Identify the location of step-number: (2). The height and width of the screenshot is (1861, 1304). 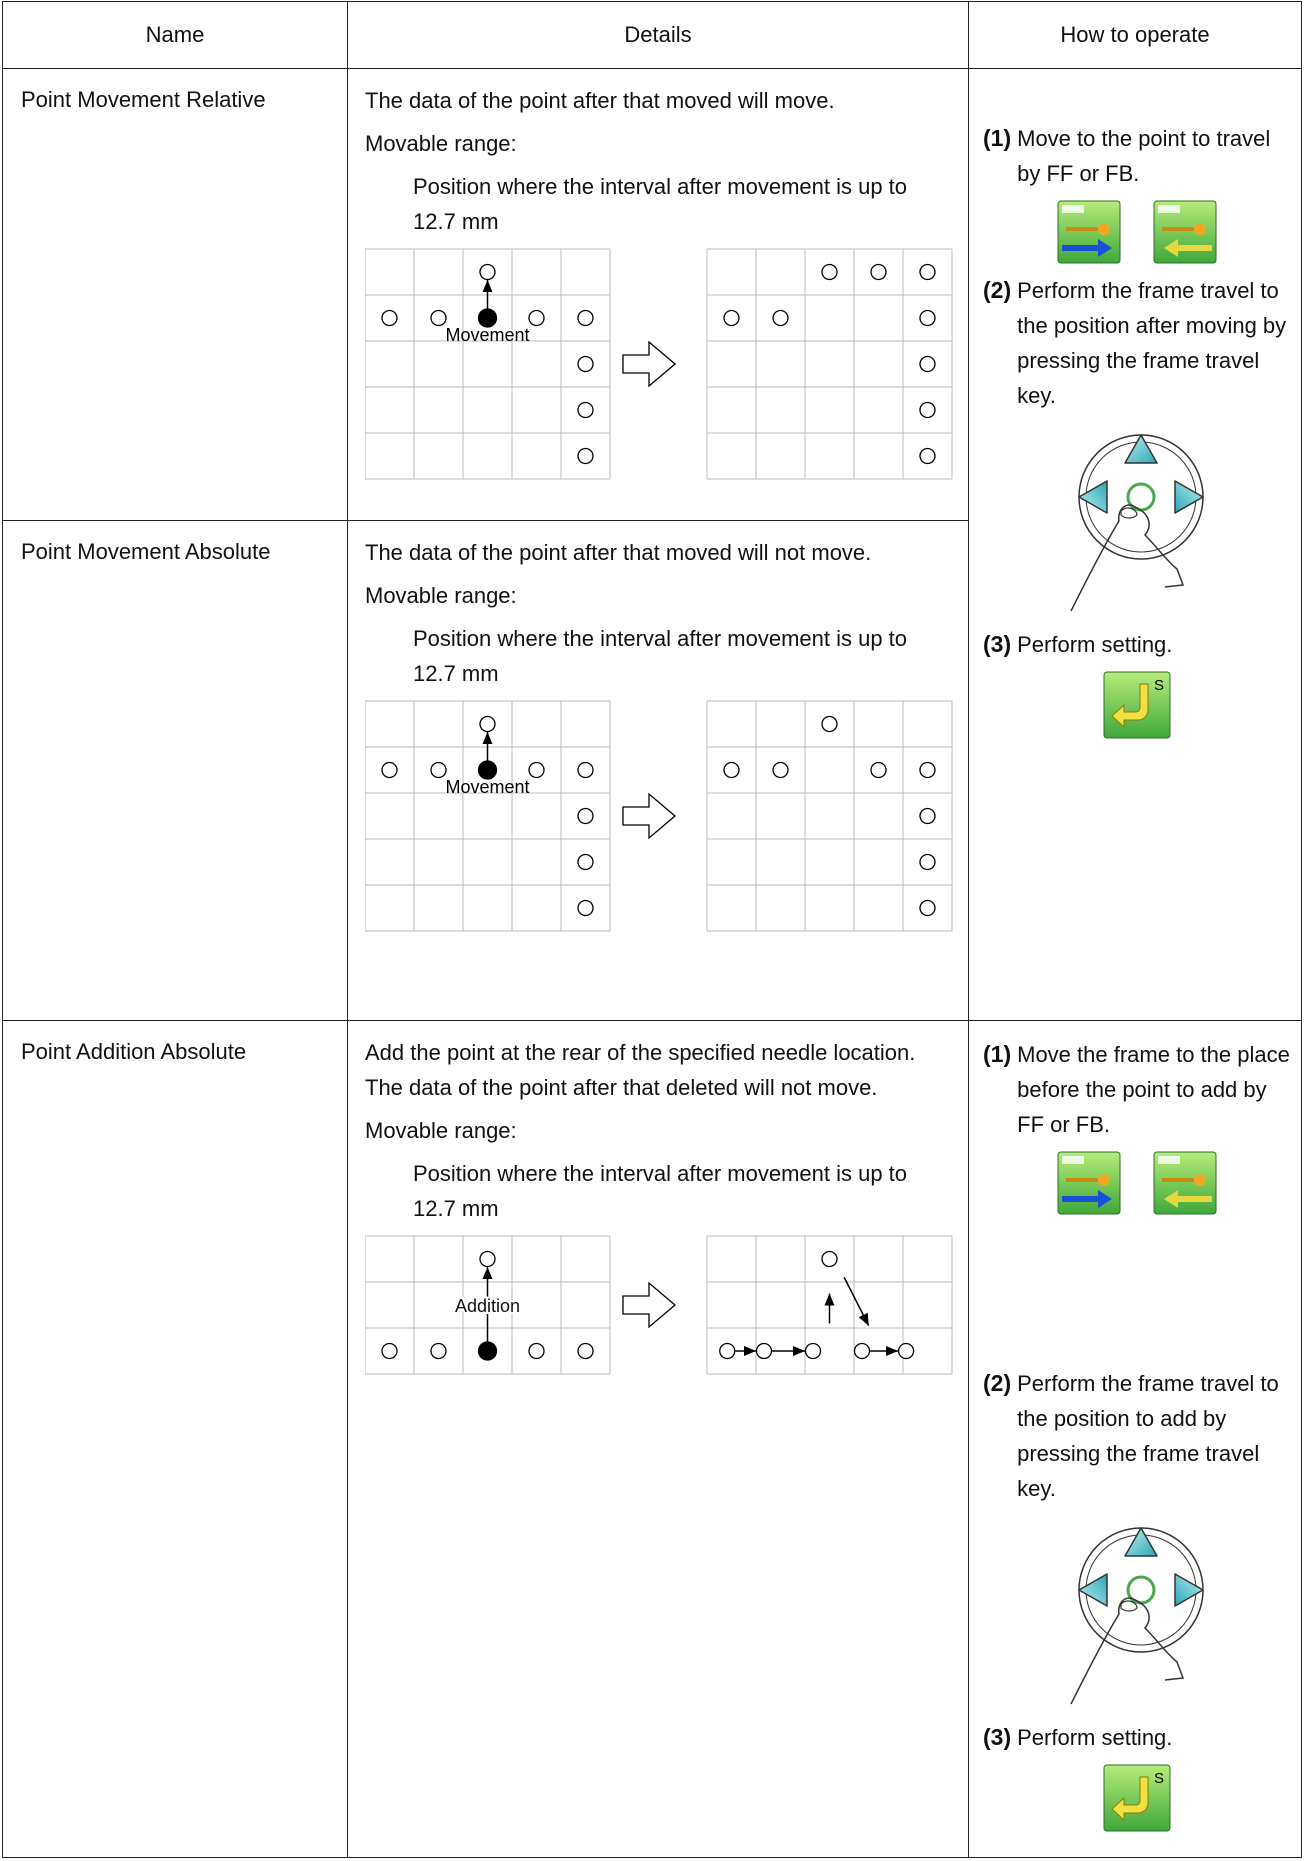
(997, 290).